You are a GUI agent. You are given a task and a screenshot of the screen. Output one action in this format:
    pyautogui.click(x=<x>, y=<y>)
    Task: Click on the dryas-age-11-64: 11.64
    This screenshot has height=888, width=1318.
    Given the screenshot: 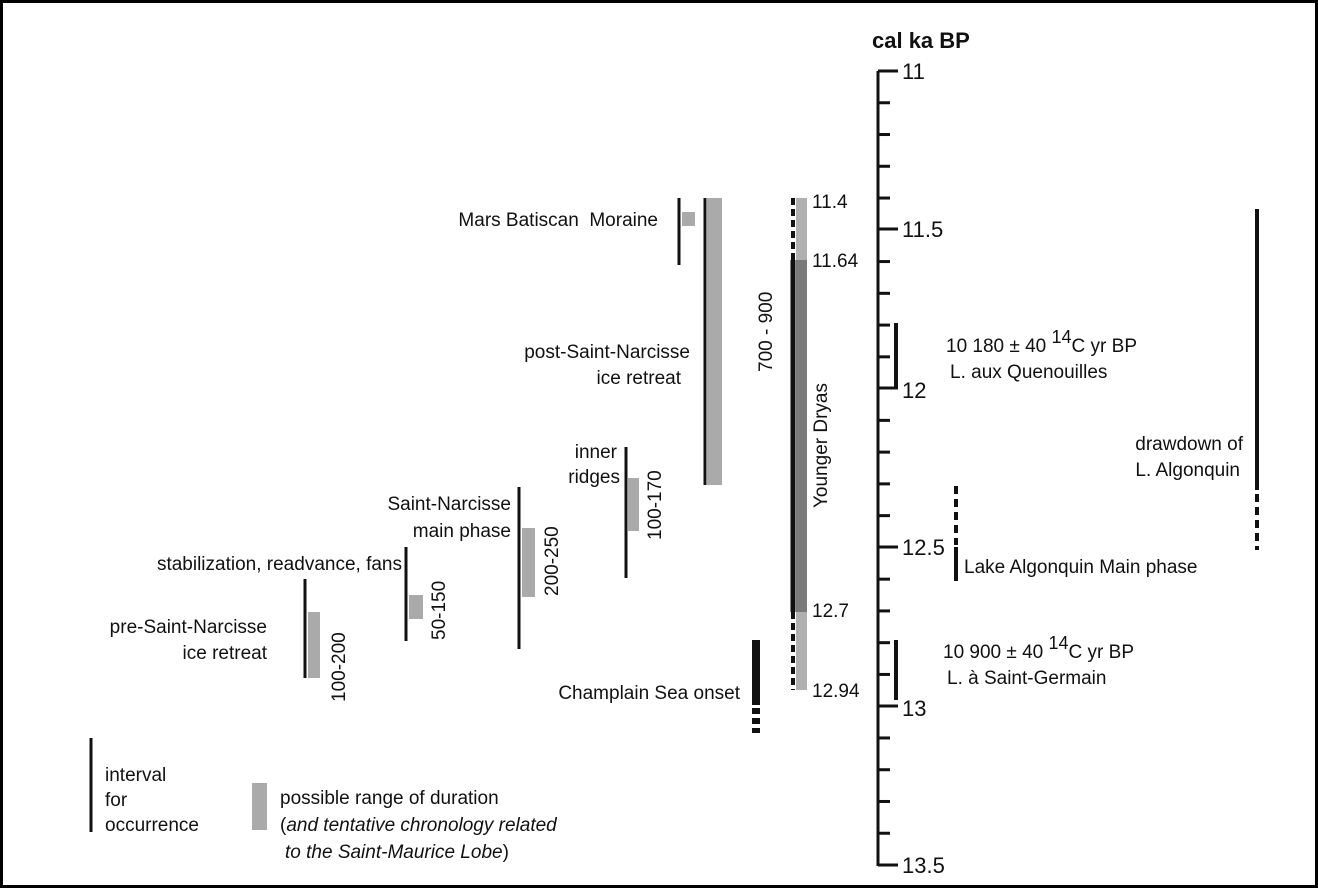 What is the action you would take?
    pyautogui.click(x=835, y=261)
    